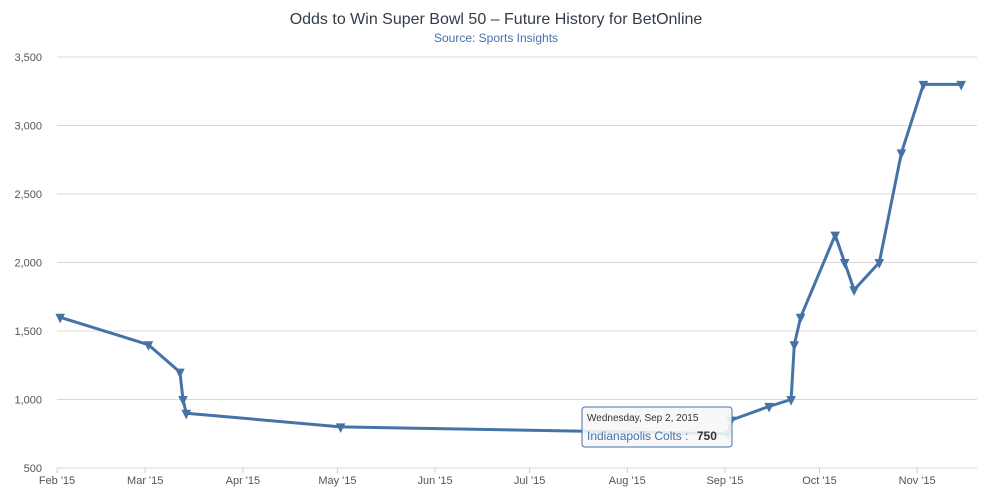 This screenshot has height=496, width=993. Describe the element at coordinates (145, 481) in the screenshot. I see `x-tick-label: Mar '15` at that location.